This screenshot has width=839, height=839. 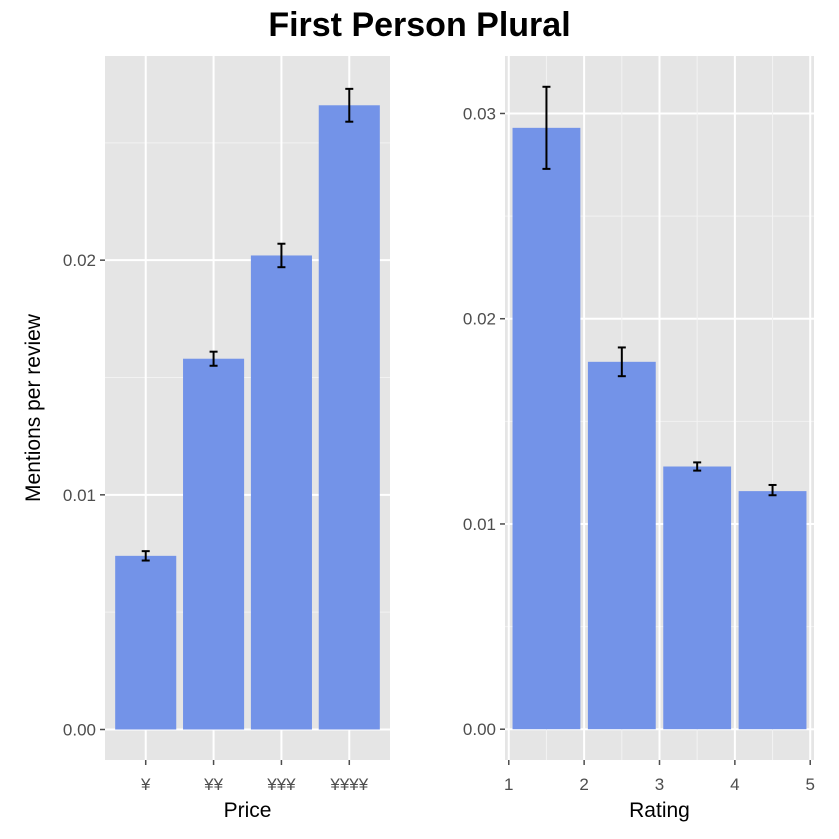 What do you see at coordinates (659, 784) in the screenshot?
I see `panel-2-x-tick-label-2: 3` at bounding box center [659, 784].